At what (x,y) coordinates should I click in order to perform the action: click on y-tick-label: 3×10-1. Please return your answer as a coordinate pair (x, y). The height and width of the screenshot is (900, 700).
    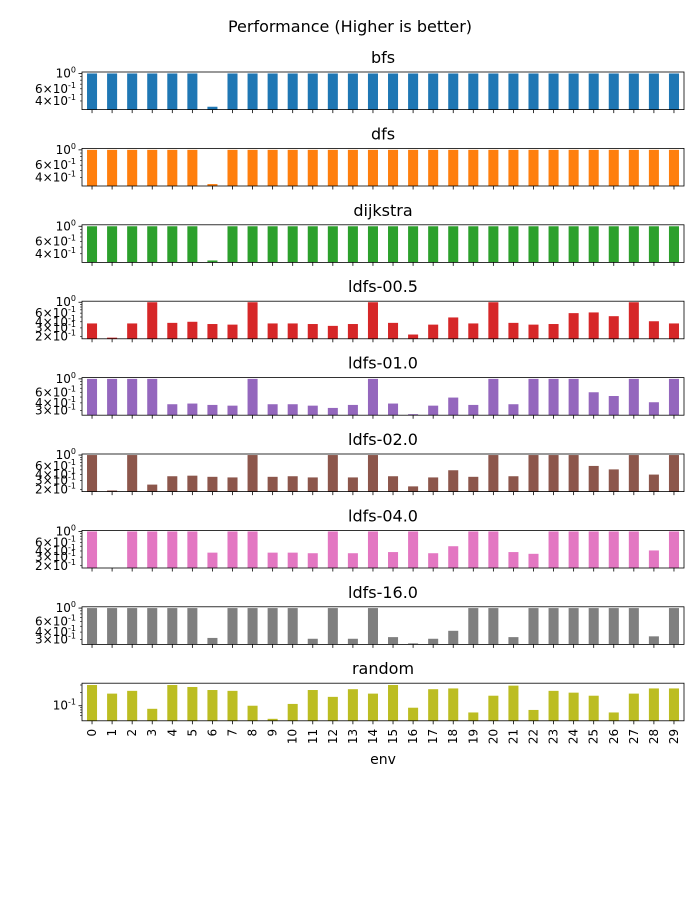
    Looking at the image, I should click on (55, 327).